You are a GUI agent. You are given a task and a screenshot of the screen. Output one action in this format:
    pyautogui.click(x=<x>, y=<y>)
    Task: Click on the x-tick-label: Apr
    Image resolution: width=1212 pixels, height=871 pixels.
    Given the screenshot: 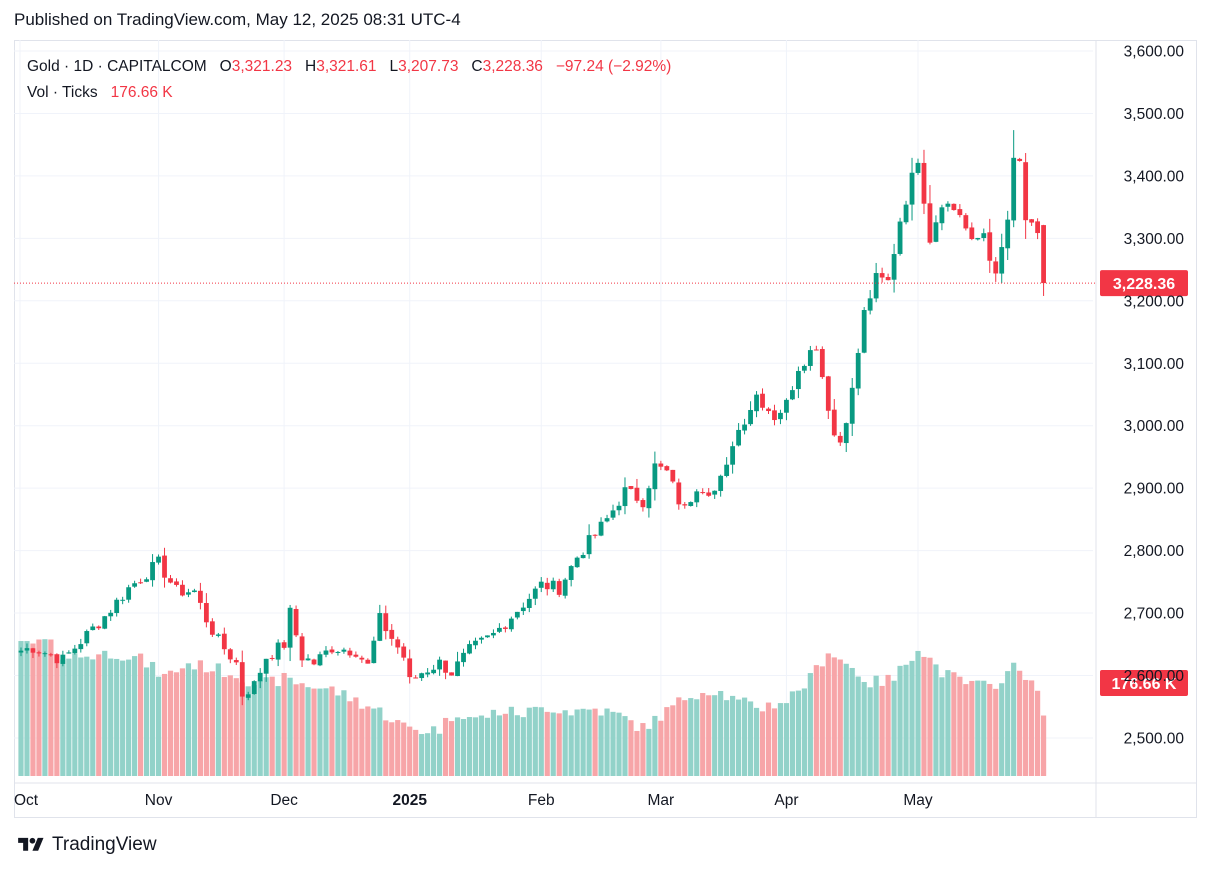 What is the action you would take?
    pyautogui.click(x=786, y=800)
    